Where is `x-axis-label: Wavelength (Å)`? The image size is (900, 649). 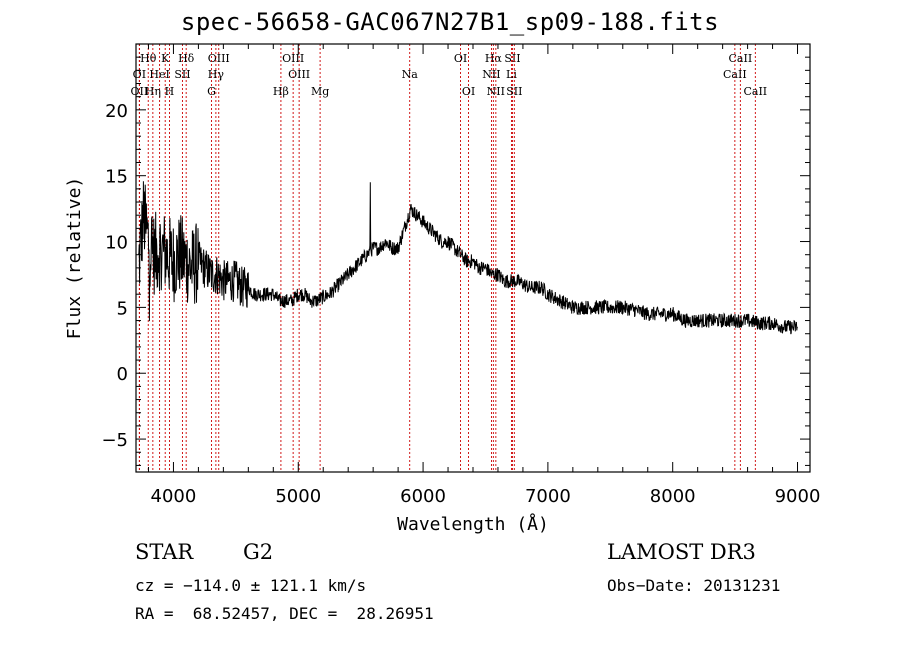
x-axis-label: Wavelength (Å) is located at coordinates (473, 524).